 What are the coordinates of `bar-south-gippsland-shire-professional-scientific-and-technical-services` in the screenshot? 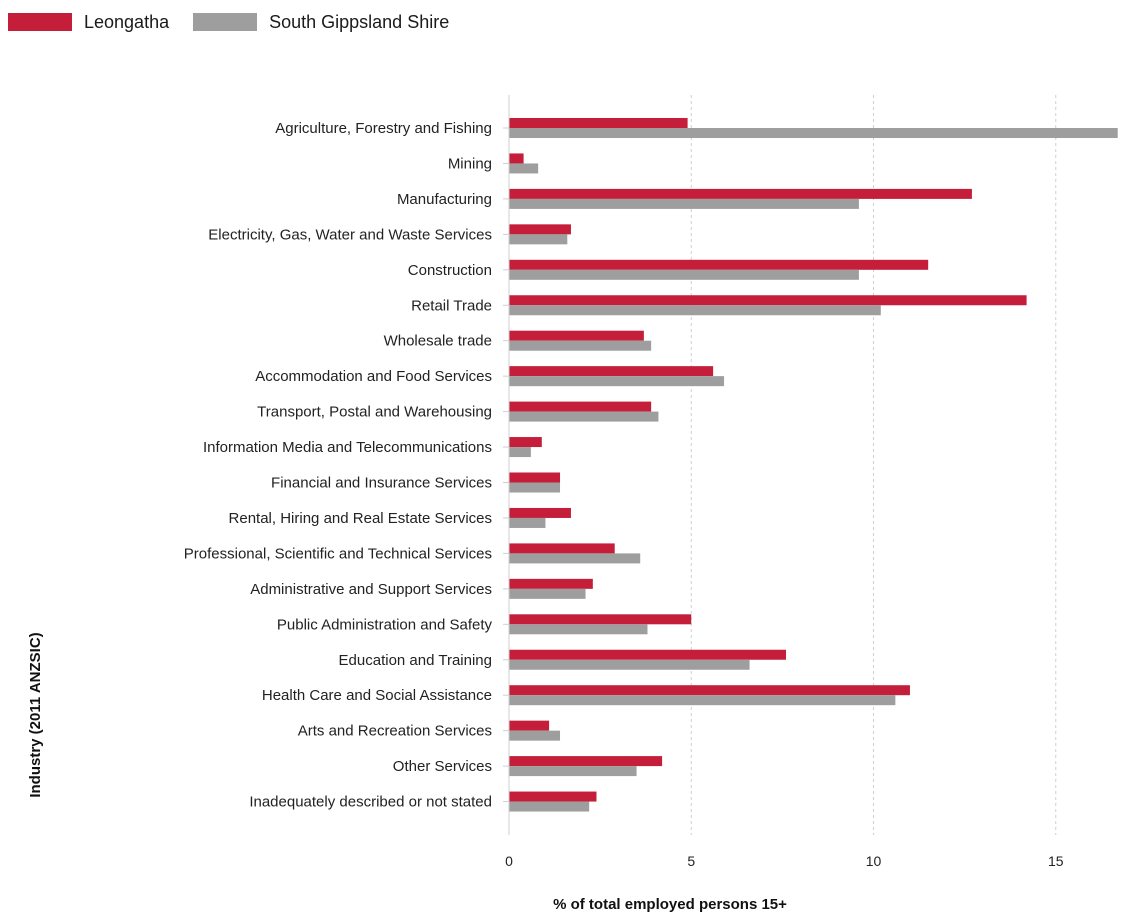 It's located at (575, 558).